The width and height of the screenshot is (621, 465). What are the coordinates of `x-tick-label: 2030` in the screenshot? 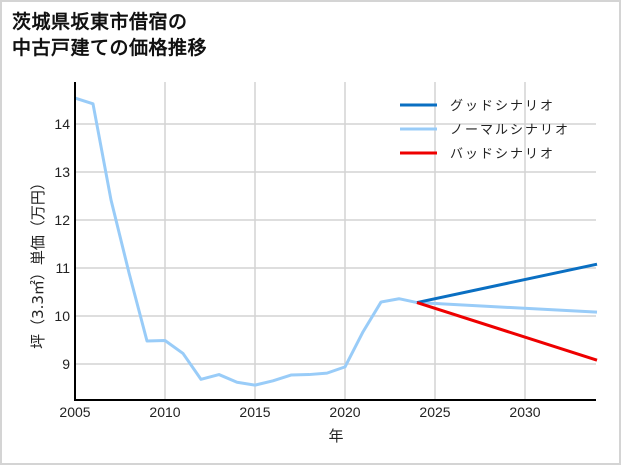 It's located at (524, 412).